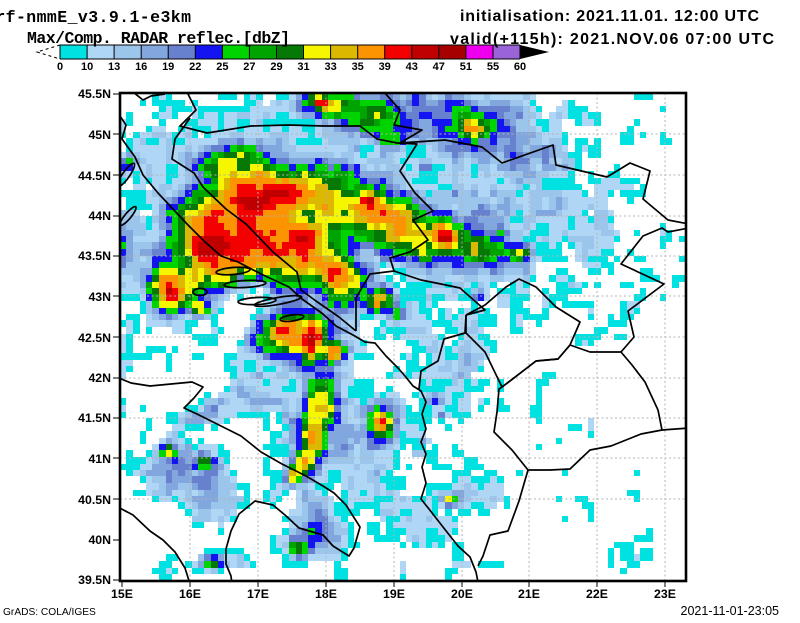 This screenshot has width=800, height=623. I want to click on svg-text: 16E, so click(190, 594).